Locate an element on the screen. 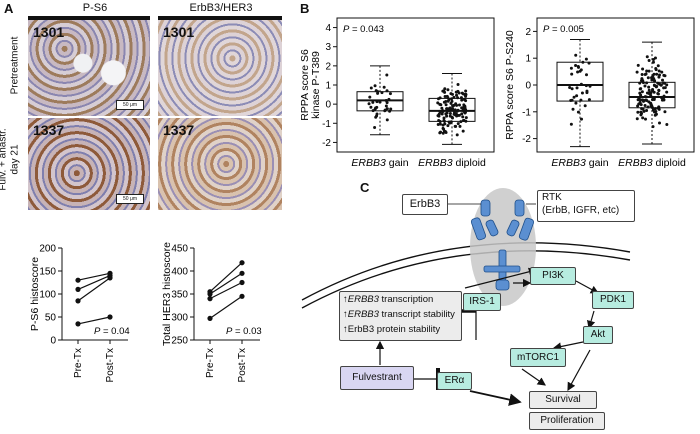 The height and width of the screenshot is (434, 700). x-tick-label: Post-Tx is located at coordinates (110, 365).